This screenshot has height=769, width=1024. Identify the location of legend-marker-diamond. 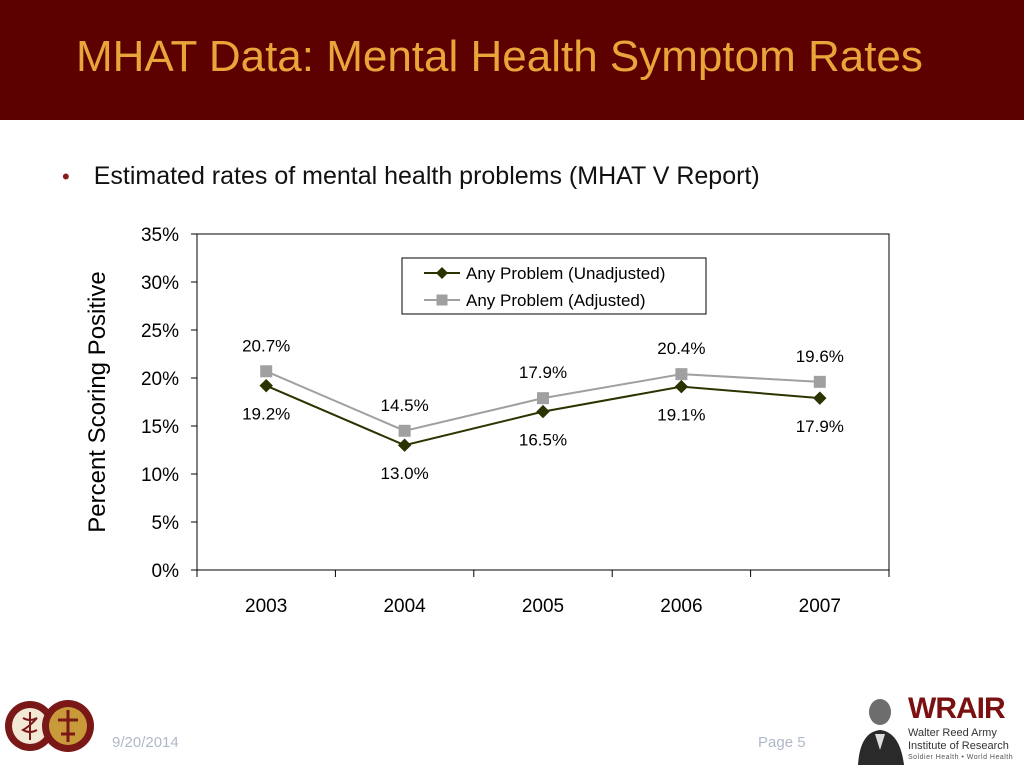
(442, 273).